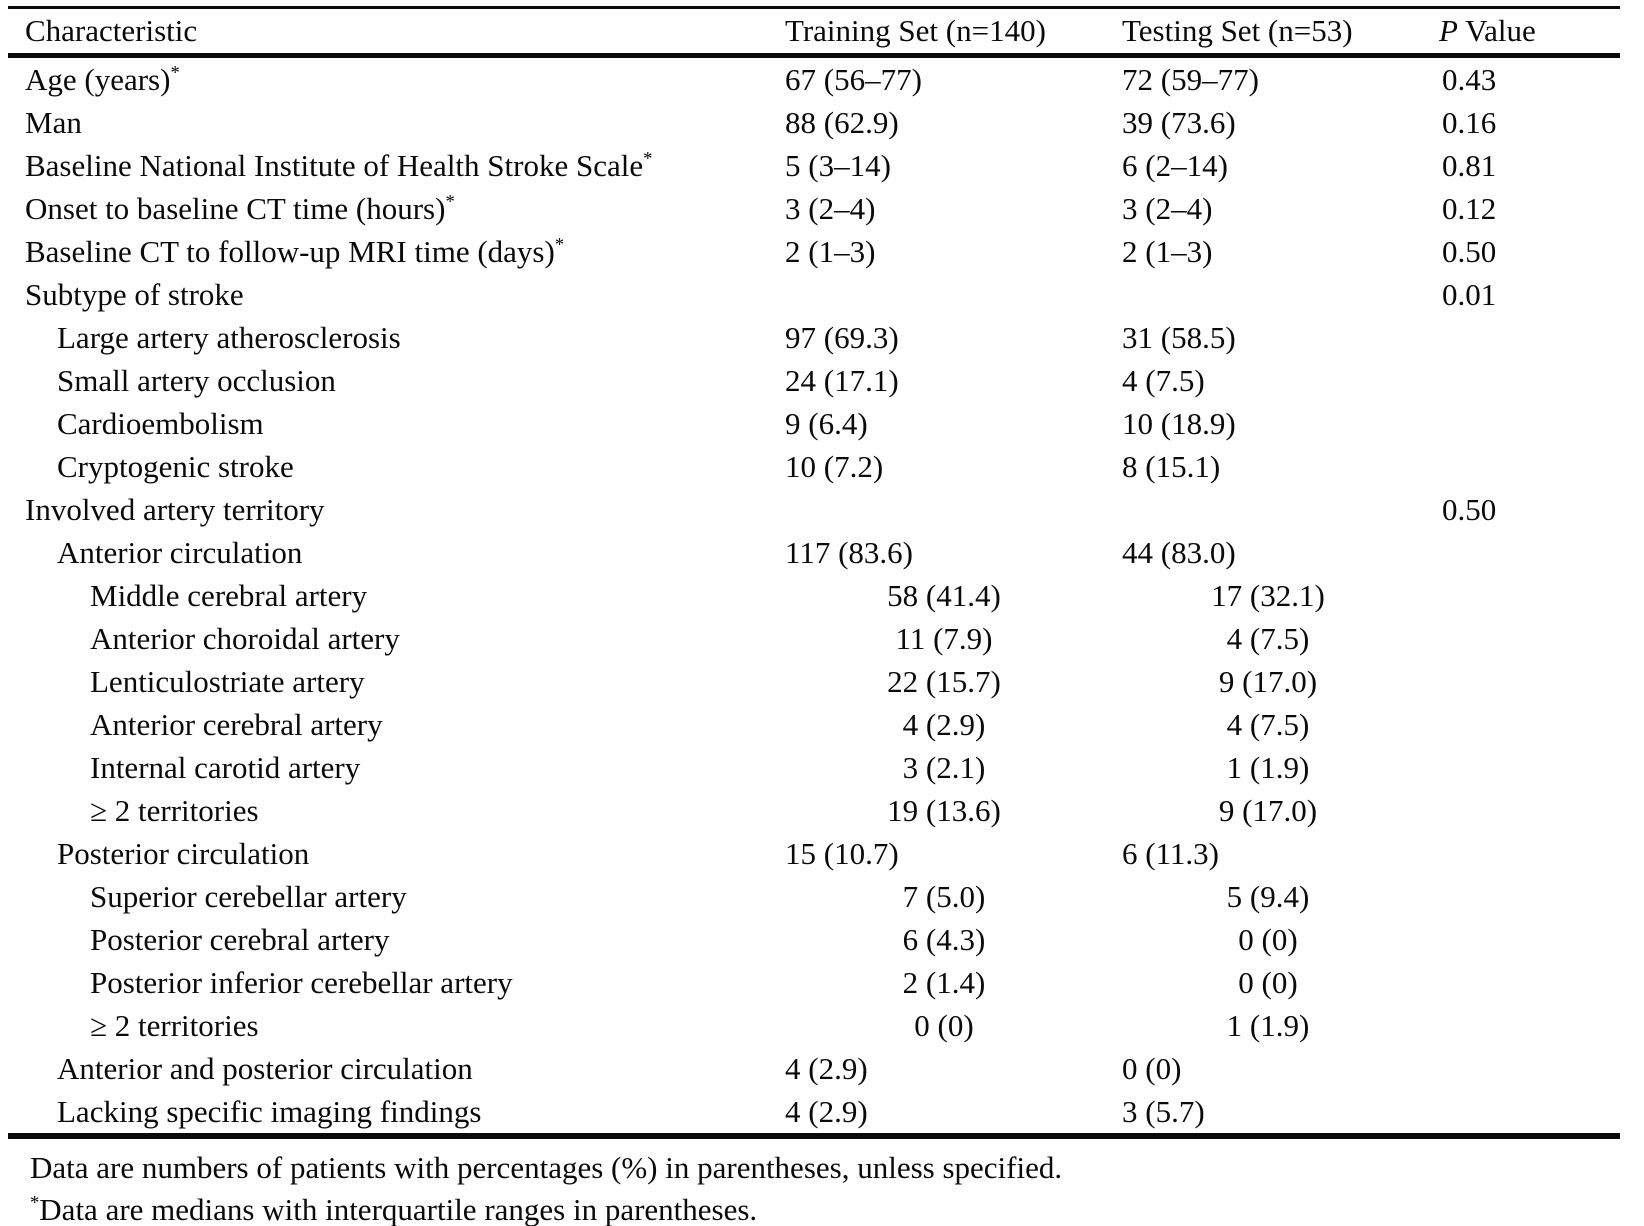  What do you see at coordinates (290, 251) in the screenshot?
I see `characteristic-text: Baseline CT to follow-up MRI time (days)` at bounding box center [290, 251].